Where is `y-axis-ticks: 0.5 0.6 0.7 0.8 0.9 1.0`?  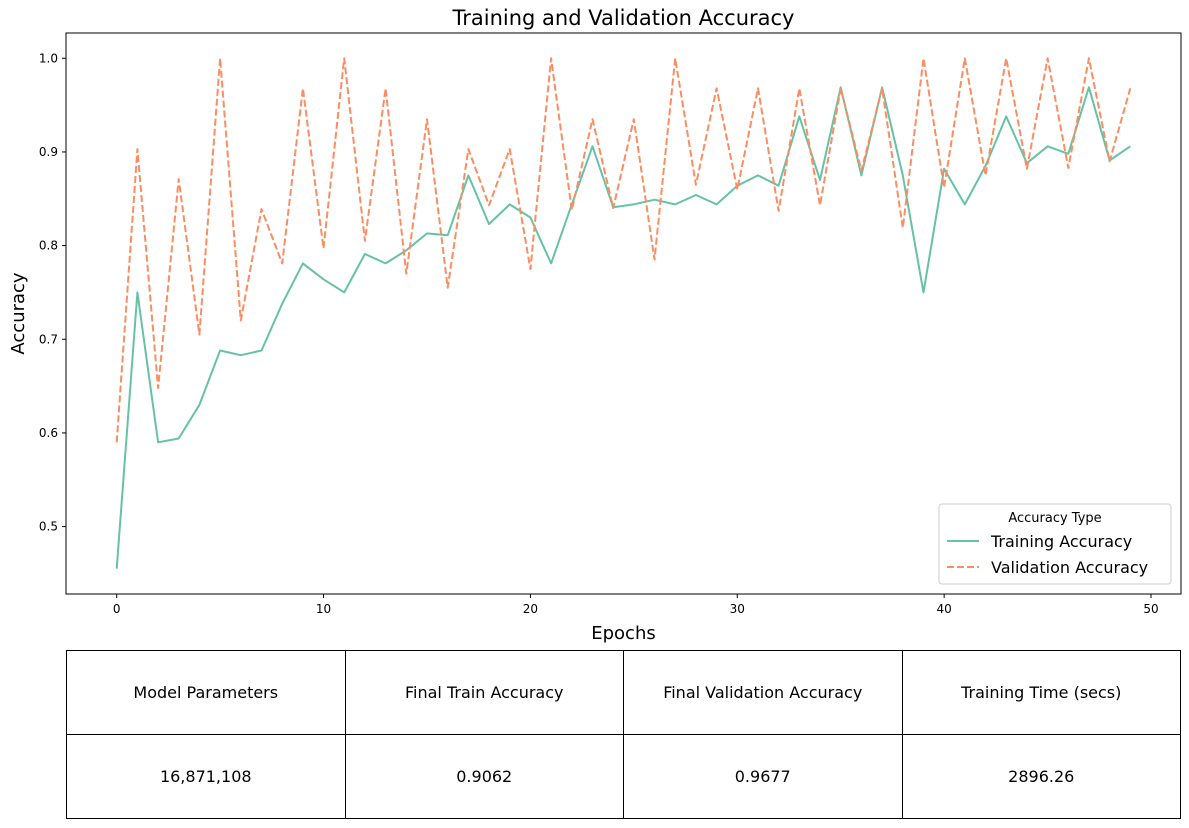
y-axis-ticks: 0.5 0.6 0.7 0.8 0.9 1.0 is located at coordinates (52, 292).